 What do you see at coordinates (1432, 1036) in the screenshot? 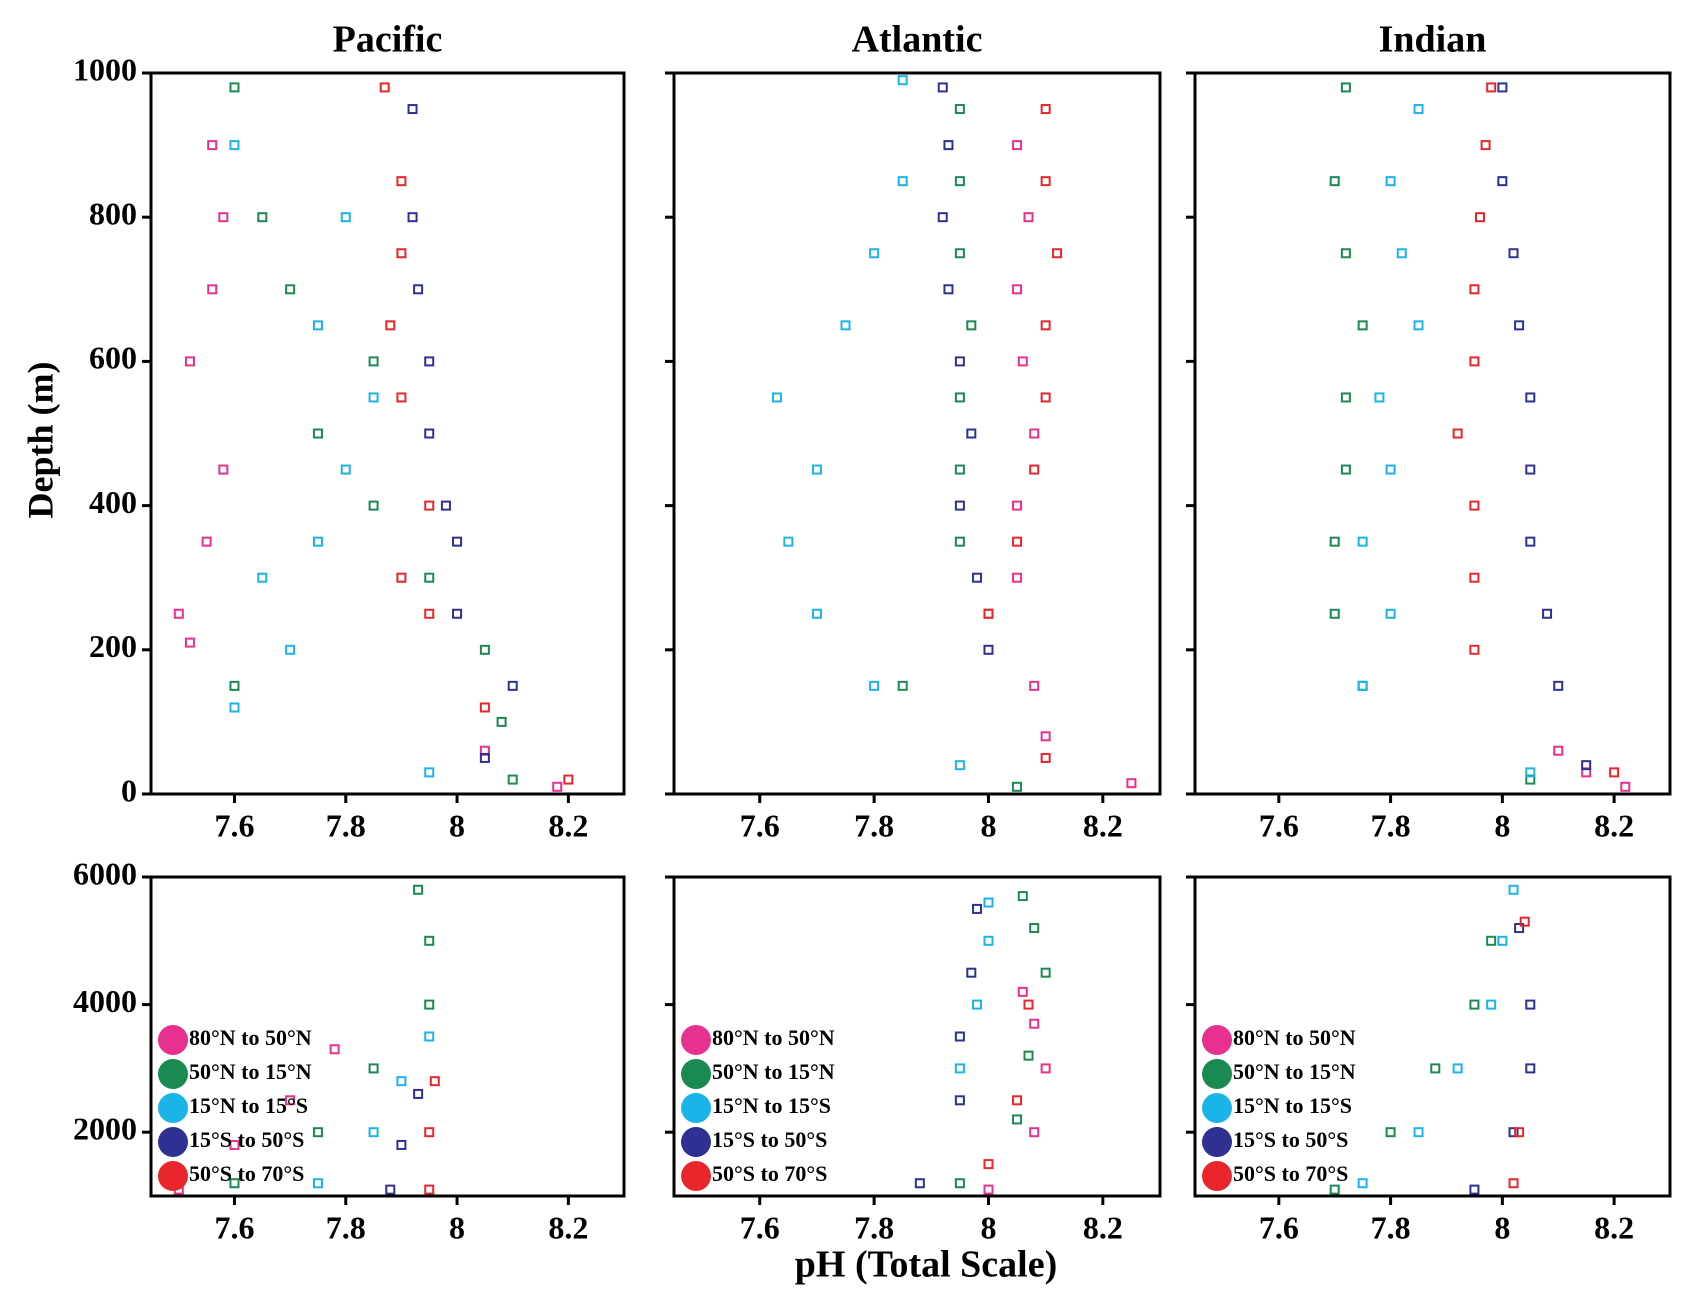
I see `plot-frame` at bounding box center [1432, 1036].